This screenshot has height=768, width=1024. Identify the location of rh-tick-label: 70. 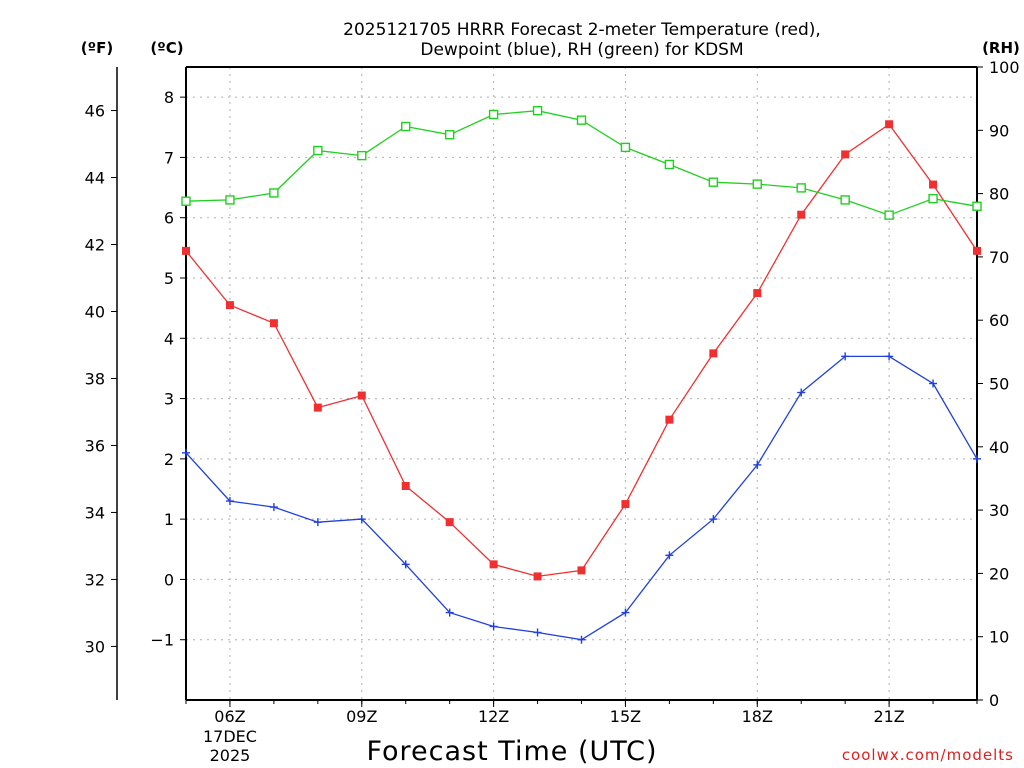
(999, 257).